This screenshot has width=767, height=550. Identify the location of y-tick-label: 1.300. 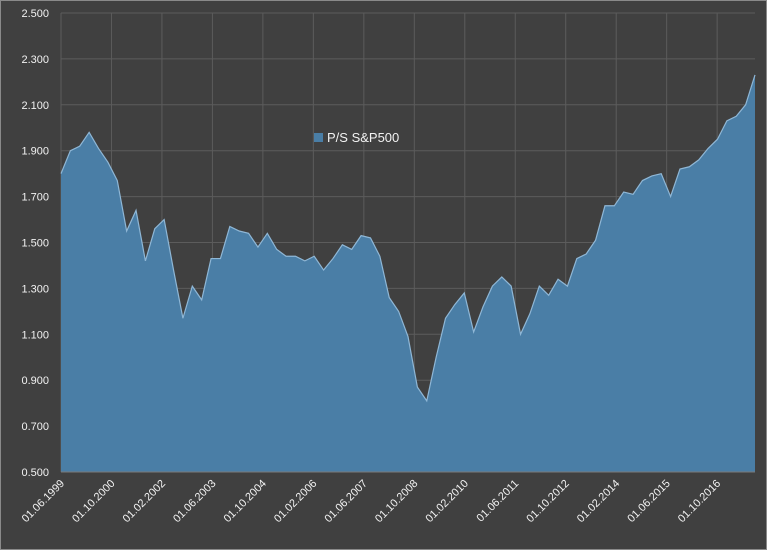
(35, 289).